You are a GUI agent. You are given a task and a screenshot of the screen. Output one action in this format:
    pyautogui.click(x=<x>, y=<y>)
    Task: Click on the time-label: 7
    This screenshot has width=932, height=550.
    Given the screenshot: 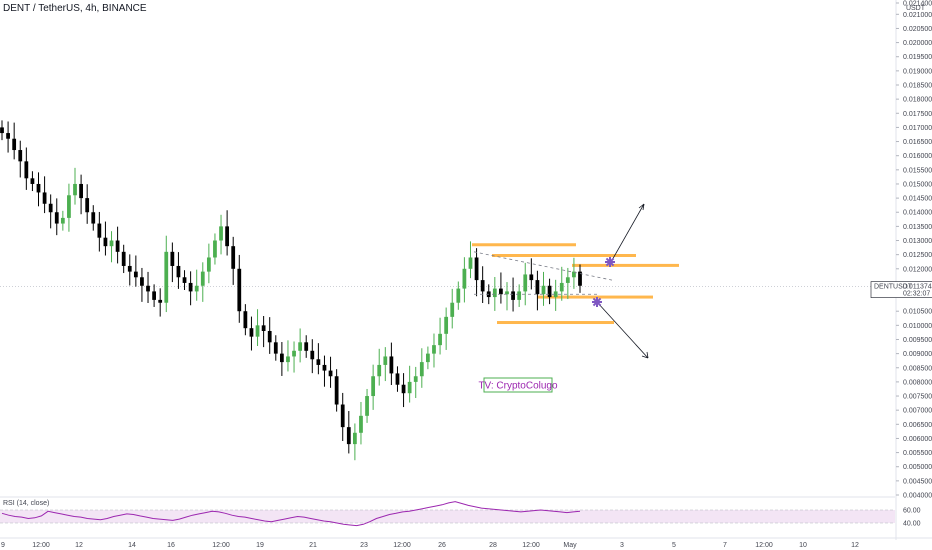 What is the action you would take?
    pyautogui.click(x=725, y=545)
    